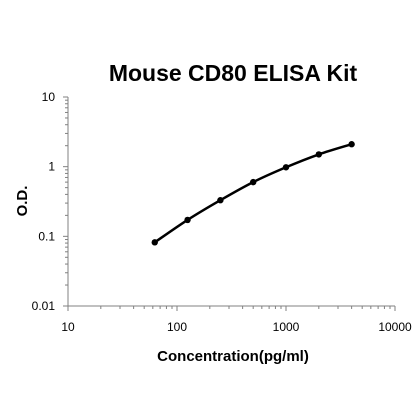 The height and width of the screenshot is (420, 420). I want to click on x-tick-label: 10, so click(68, 327).